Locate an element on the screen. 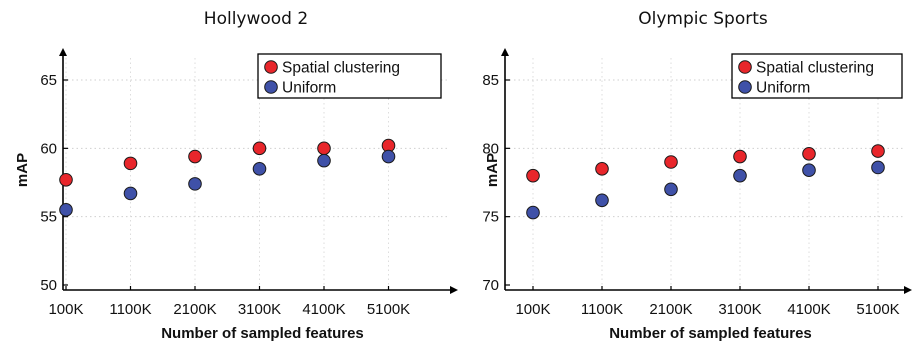 The width and height of the screenshot is (914, 343). y-tick-label: 50 is located at coordinates (48, 285).